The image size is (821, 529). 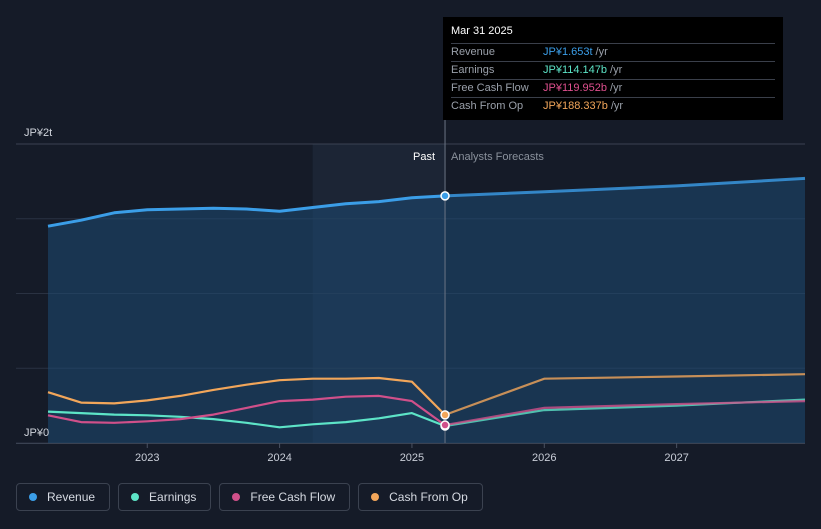 What do you see at coordinates (676, 458) in the screenshot?
I see `x-tick-label: 2027` at bounding box center [676, 458].